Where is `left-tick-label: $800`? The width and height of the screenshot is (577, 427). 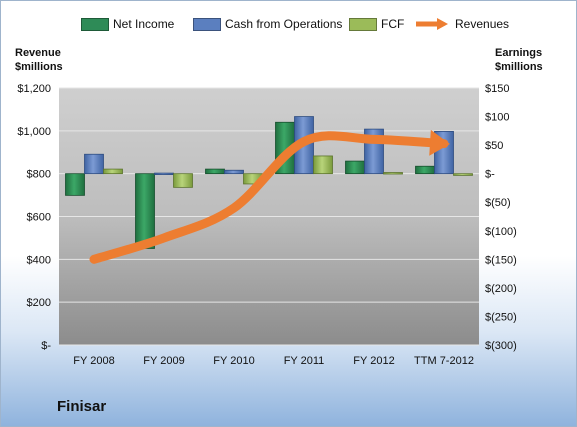 left-tick-label: $800 is located at coordinates (39, 175).